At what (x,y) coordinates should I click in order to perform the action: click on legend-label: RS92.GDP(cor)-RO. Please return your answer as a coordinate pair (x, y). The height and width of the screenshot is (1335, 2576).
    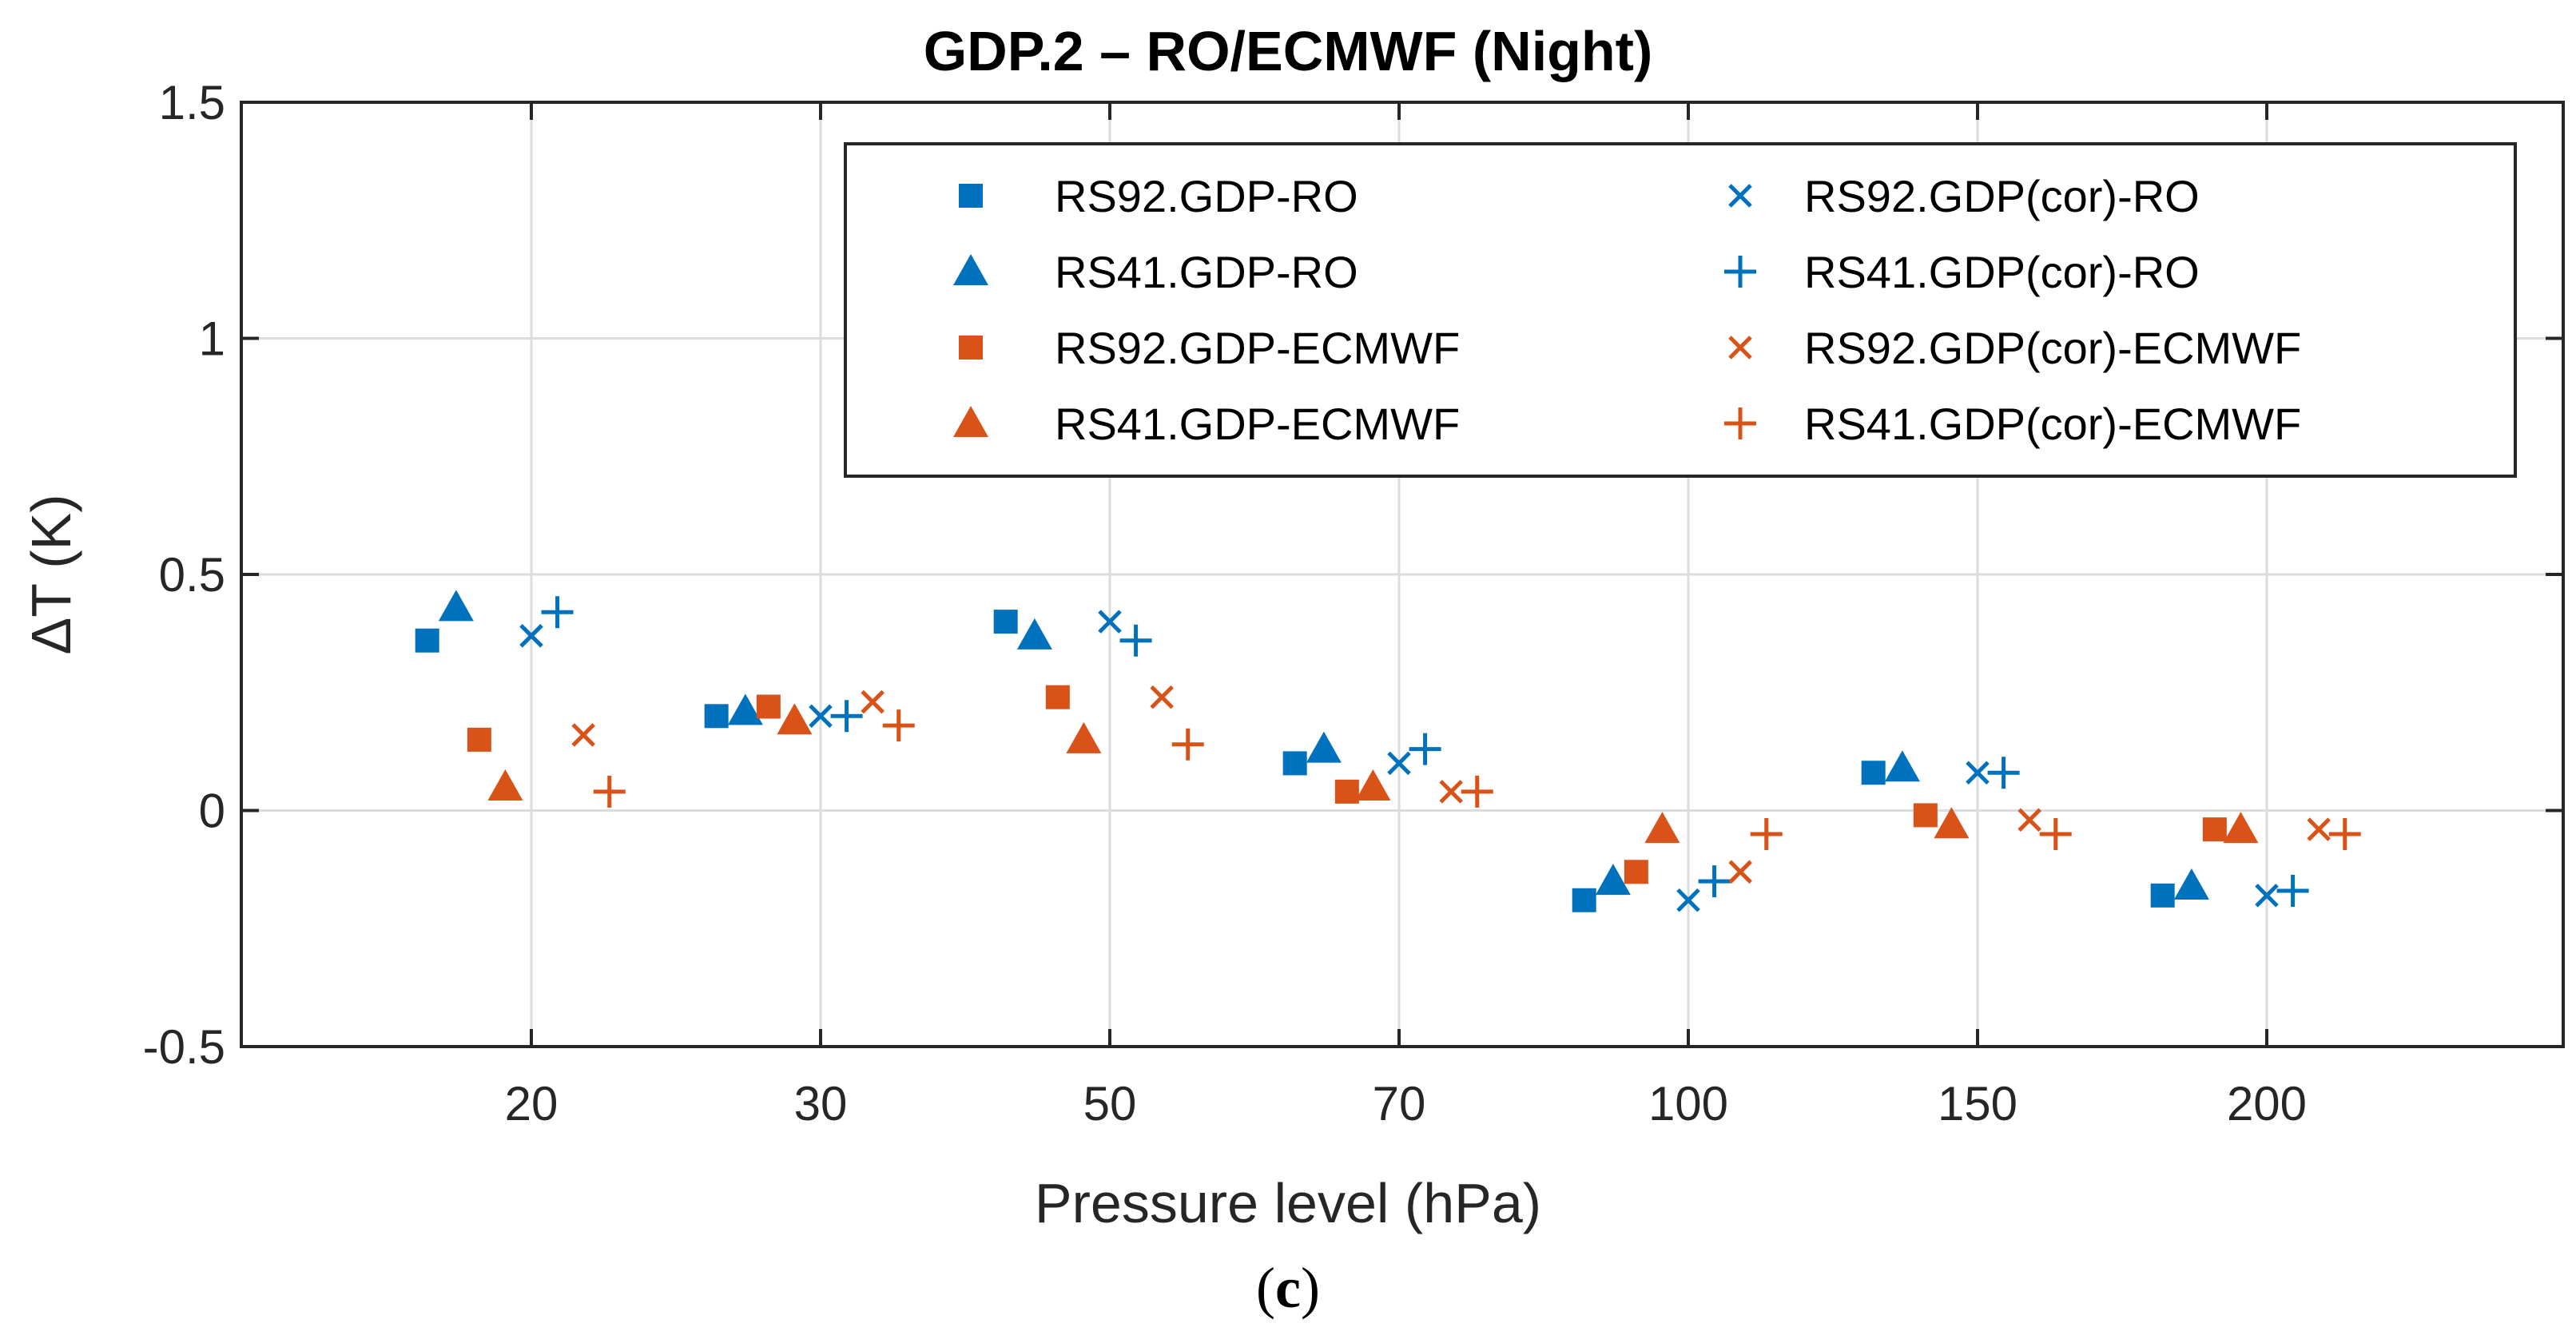
    Looking at the image, I should click on (2002, 196).